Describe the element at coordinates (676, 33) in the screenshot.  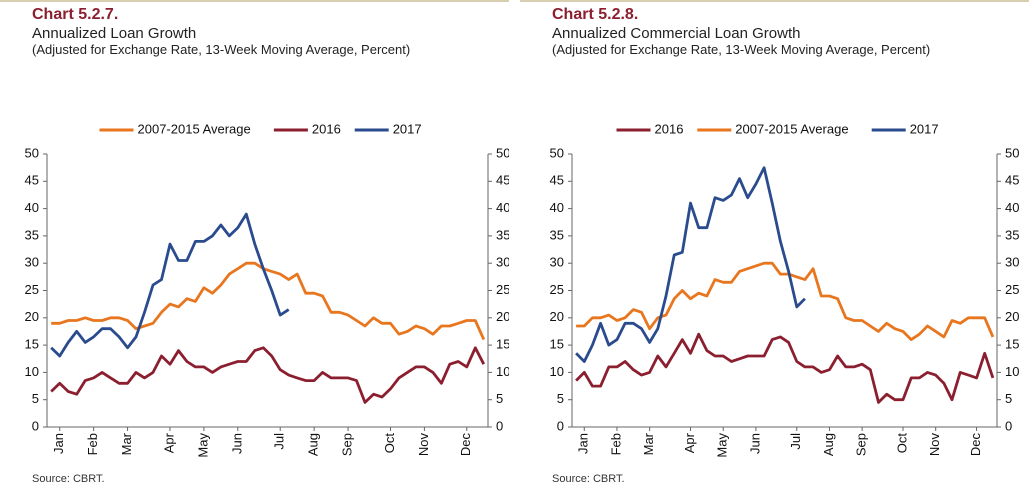
I see `chart-subtitle: Annualized Commercial Loan Growth` at that location.